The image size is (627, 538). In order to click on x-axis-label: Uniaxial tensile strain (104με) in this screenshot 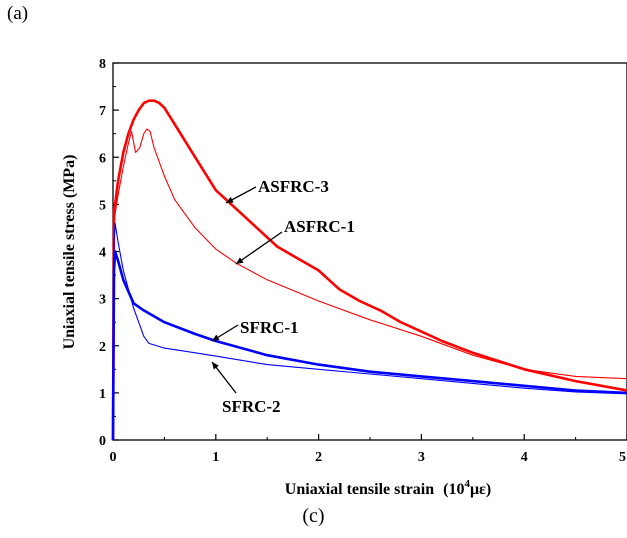, I will do `click(388, 488)`.